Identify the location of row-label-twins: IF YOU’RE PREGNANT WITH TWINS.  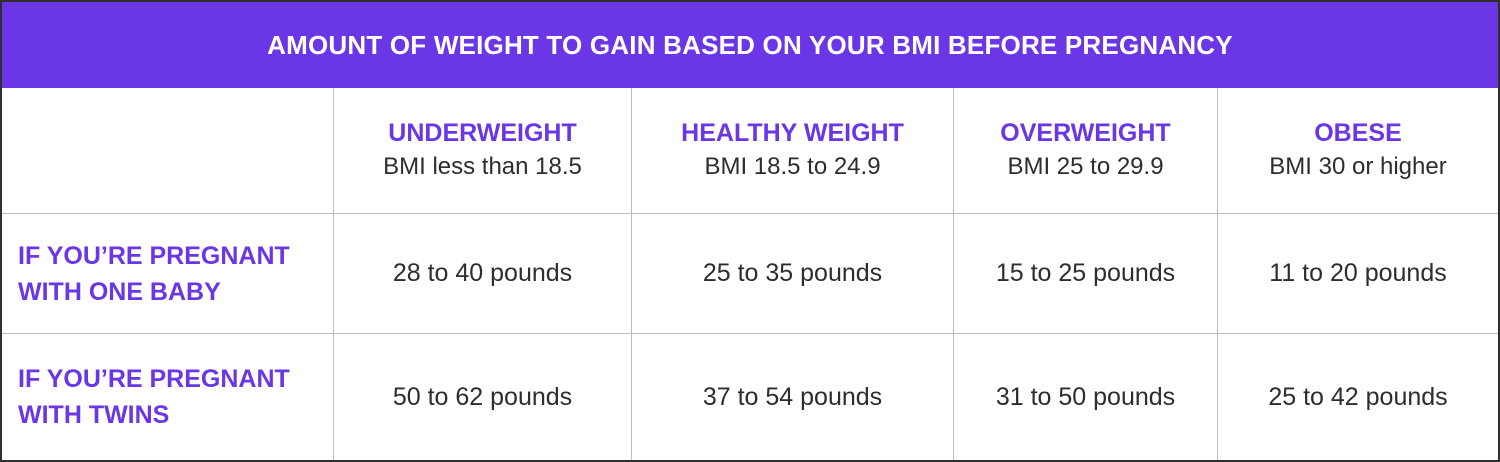
(168, 397).